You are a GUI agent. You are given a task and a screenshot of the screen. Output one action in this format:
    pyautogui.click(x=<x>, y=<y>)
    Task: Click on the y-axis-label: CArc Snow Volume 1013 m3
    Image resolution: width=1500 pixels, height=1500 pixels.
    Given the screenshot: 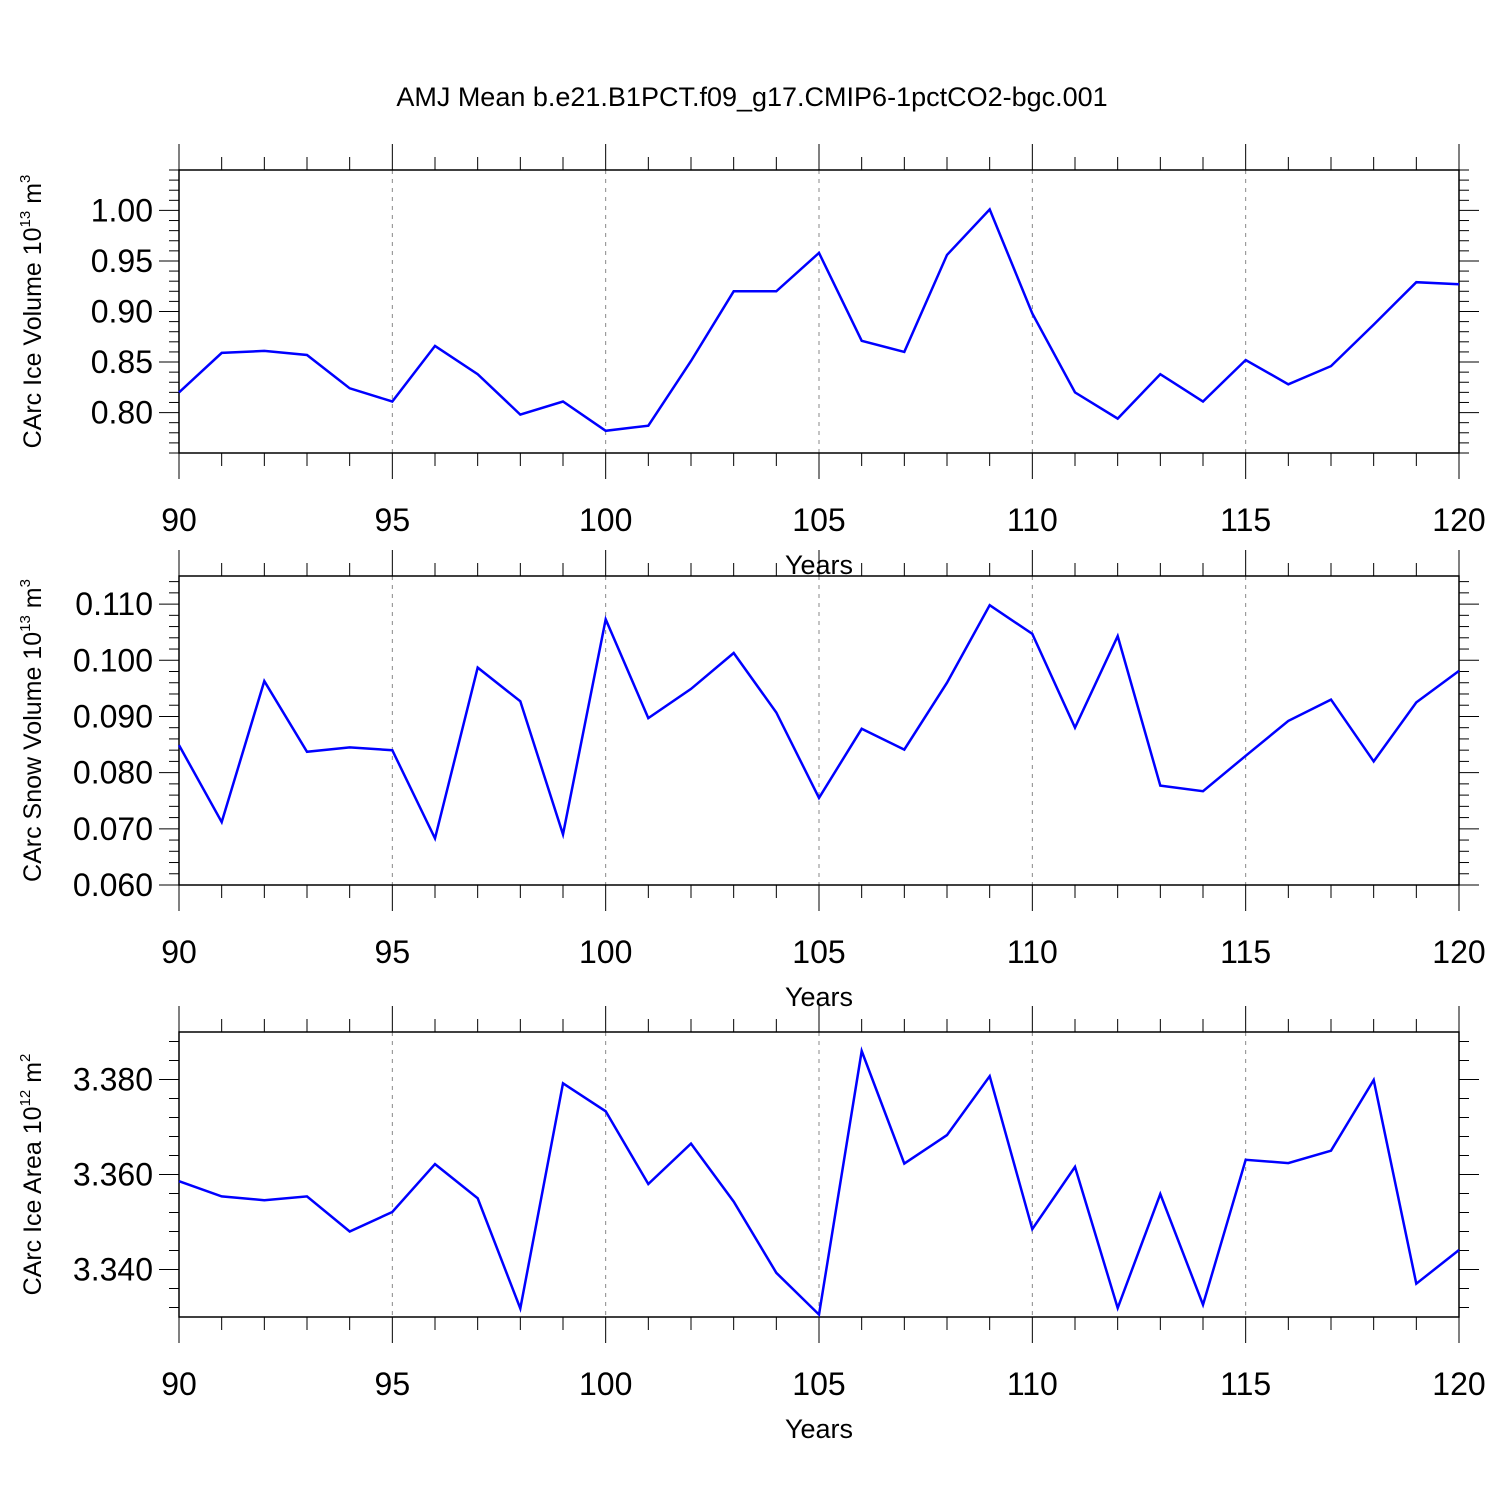 What is the action you would take?
    pyautogui.click(x=32, y=730)
    